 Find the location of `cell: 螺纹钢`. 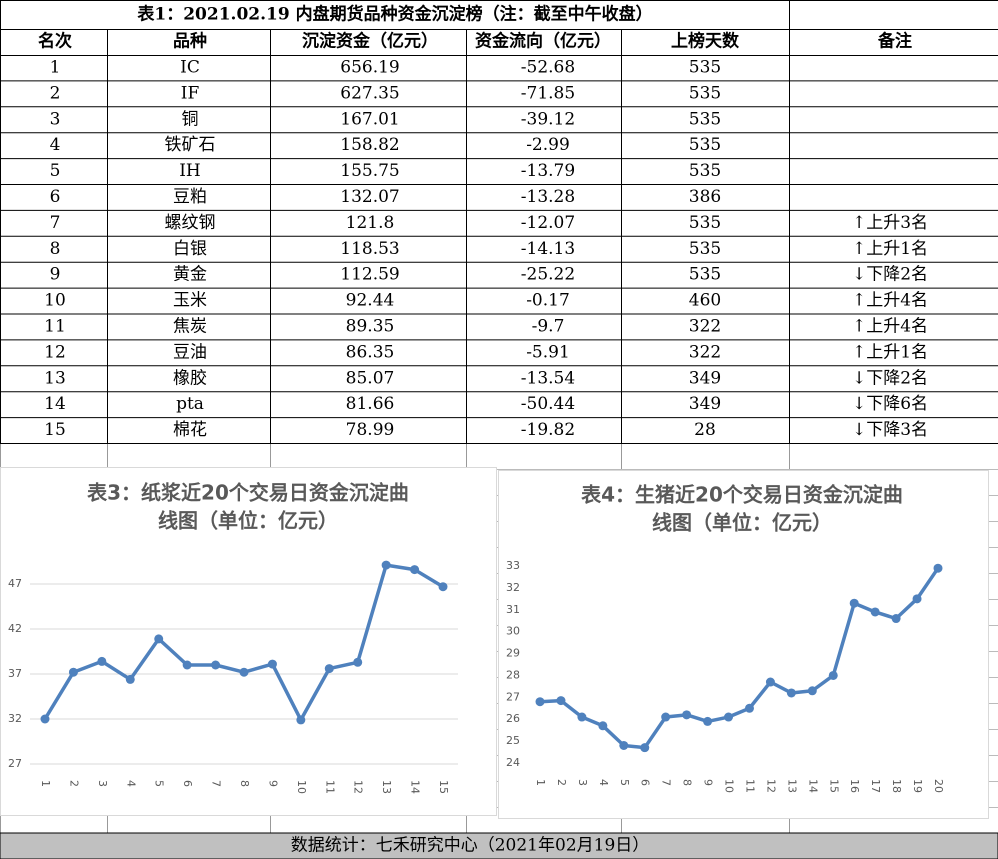

cell: 螺纹钢 is located at coordinates (190, 223).